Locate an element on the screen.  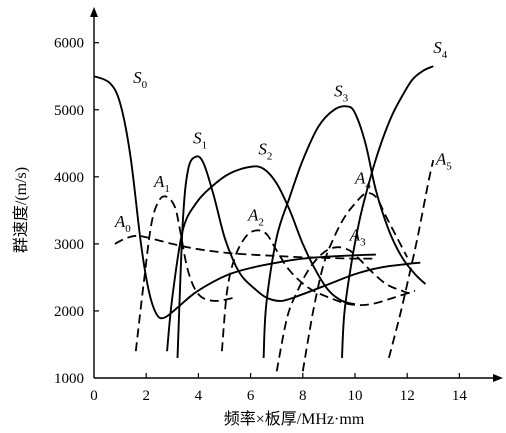
curve-label-s2: S2 is located at coordinates (265, 151).